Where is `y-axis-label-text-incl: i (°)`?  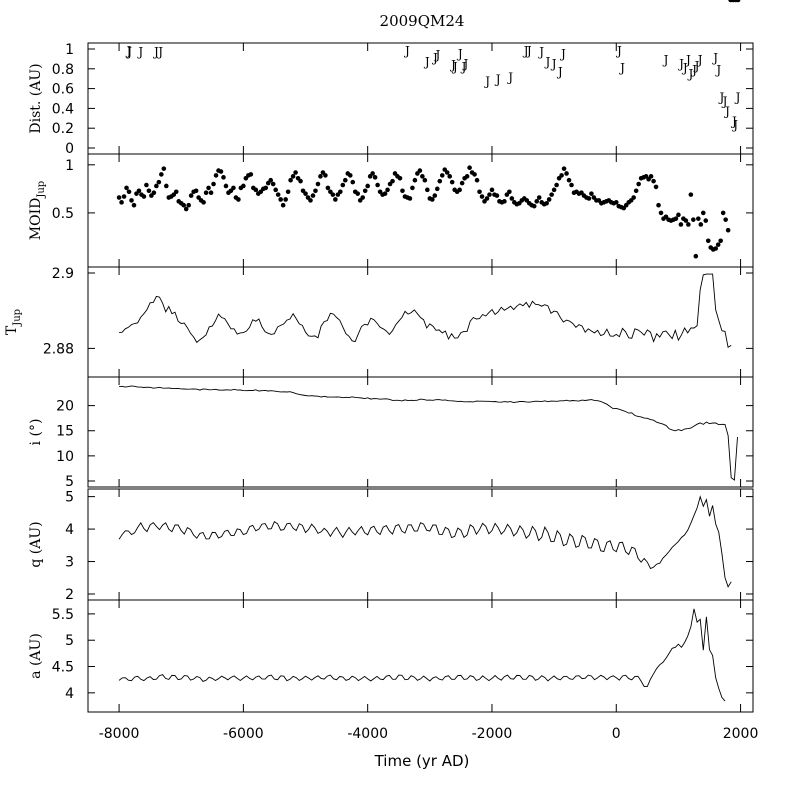 y-axis-label-text-incl: i (°) is located at coordinates (36, 432).